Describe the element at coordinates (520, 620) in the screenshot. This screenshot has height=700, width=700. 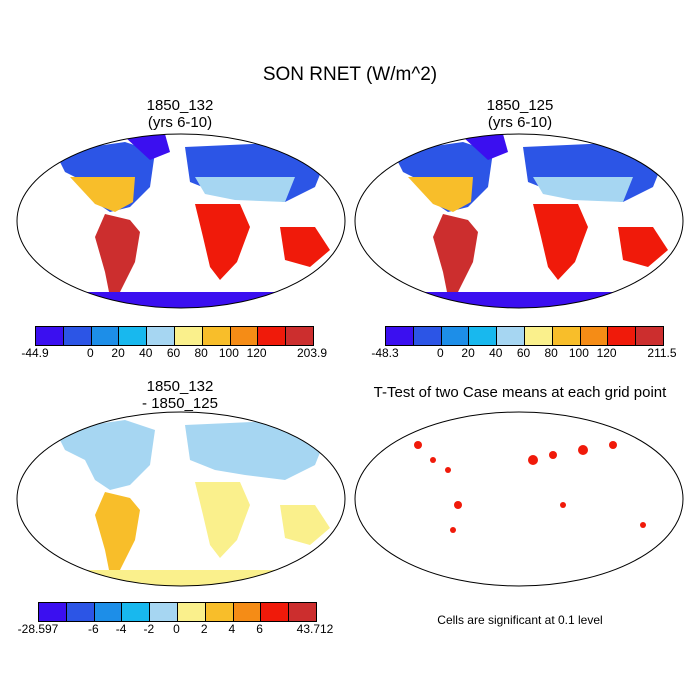
I see `panel-4-footnote: Cells are significant at 0.1 level` at that location.